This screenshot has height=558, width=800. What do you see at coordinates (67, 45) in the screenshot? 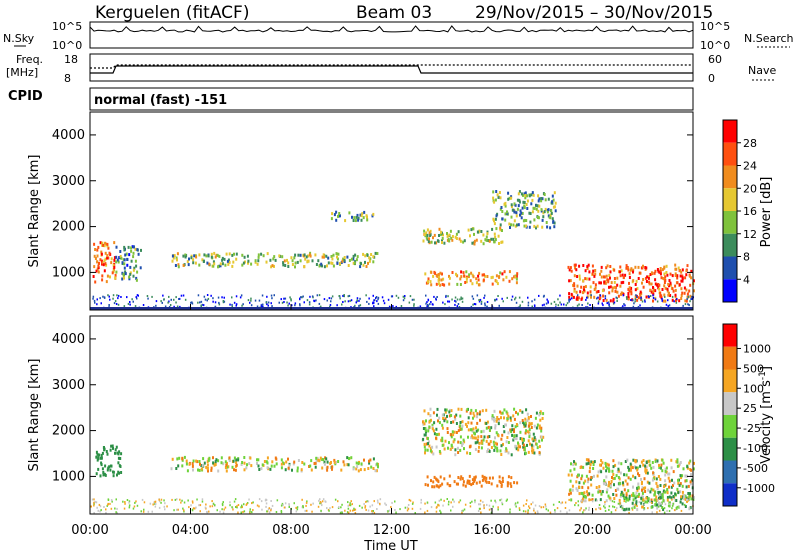
I see `noise-tick-left-low: 10^0` at bounding box center [67, 45].